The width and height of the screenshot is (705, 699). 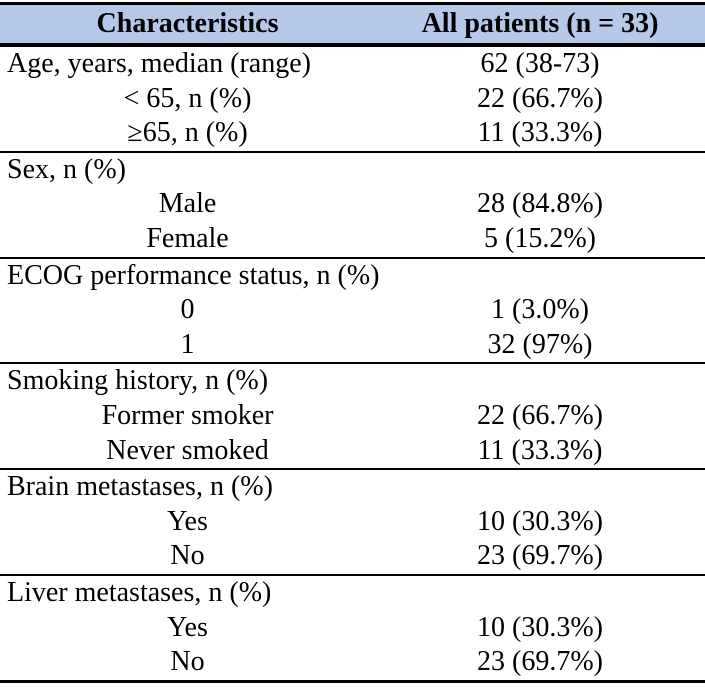 I want to click on characteristic-cell: 1, so click(x=187, y=344).